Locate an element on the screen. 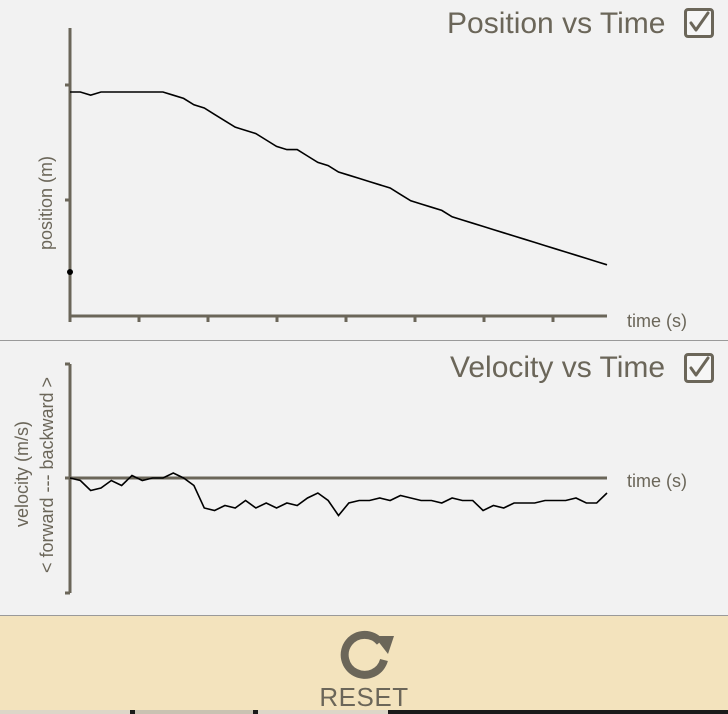  velocity-series-line is located at coordinates (338, 494).